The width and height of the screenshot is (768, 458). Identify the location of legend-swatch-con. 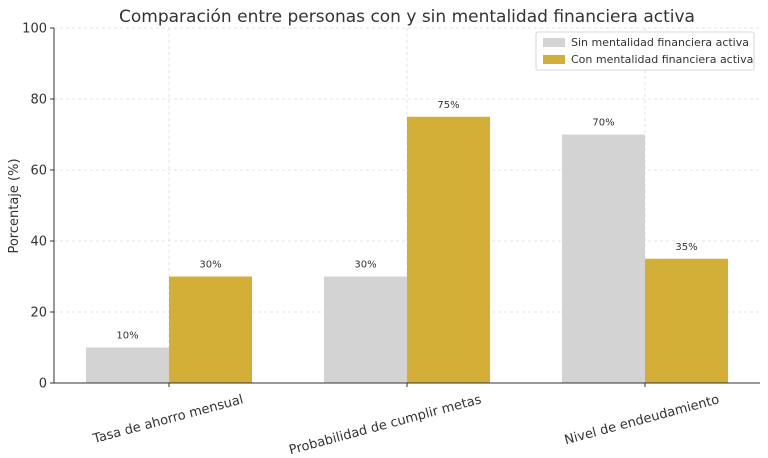
(554, 59).